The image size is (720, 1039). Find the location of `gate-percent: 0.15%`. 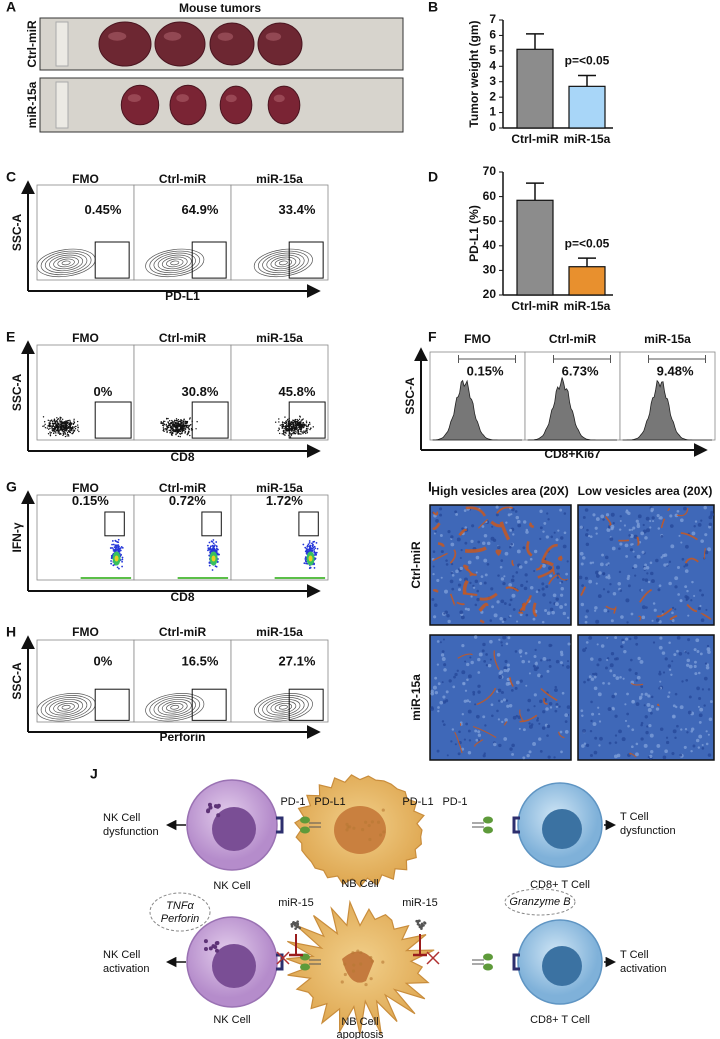

gate-percent: 0.15% is located at coordinates (485, 370).